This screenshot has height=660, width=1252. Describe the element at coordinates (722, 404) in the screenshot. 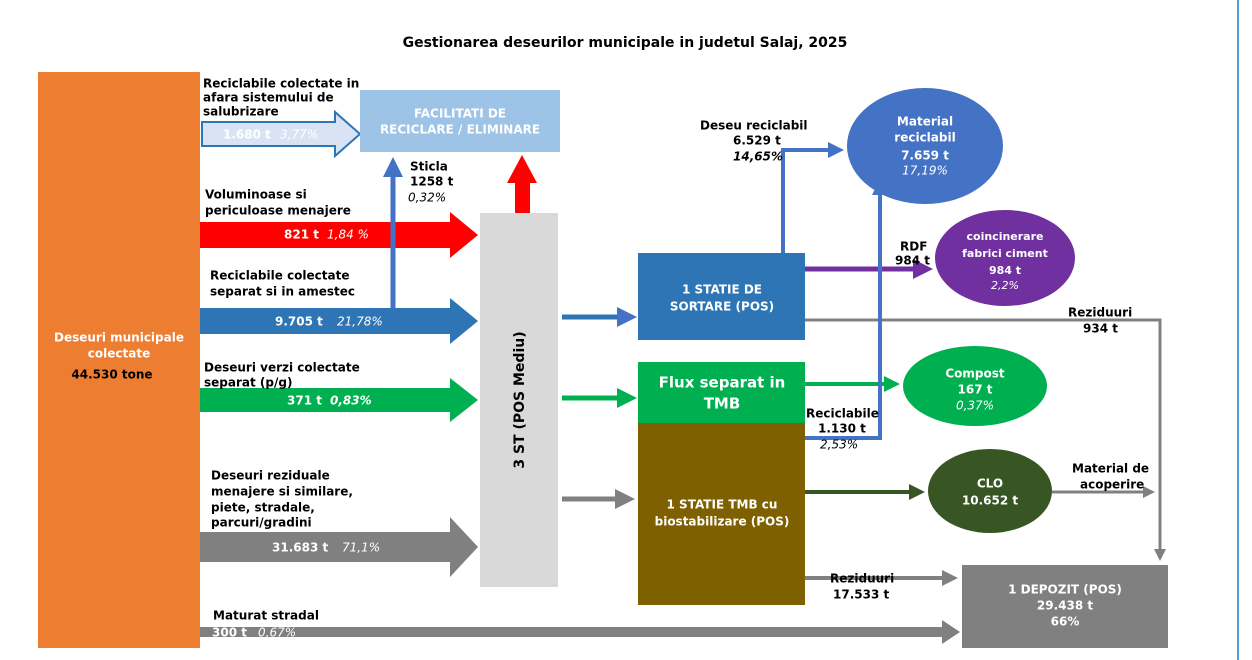

I see `node-label: TMB` at that location.